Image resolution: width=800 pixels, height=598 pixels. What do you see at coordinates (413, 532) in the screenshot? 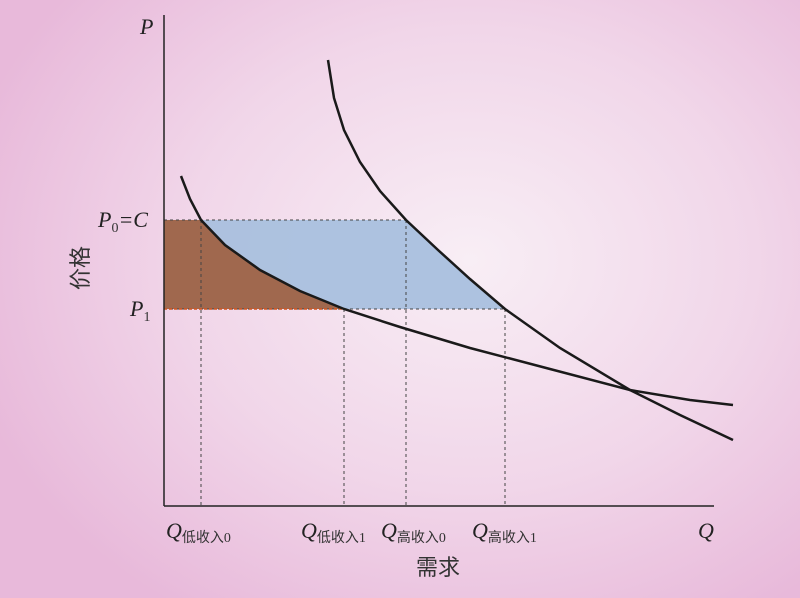
I see `q-high-income-0-label: Q高收入0` at bounding box center [413, 532].